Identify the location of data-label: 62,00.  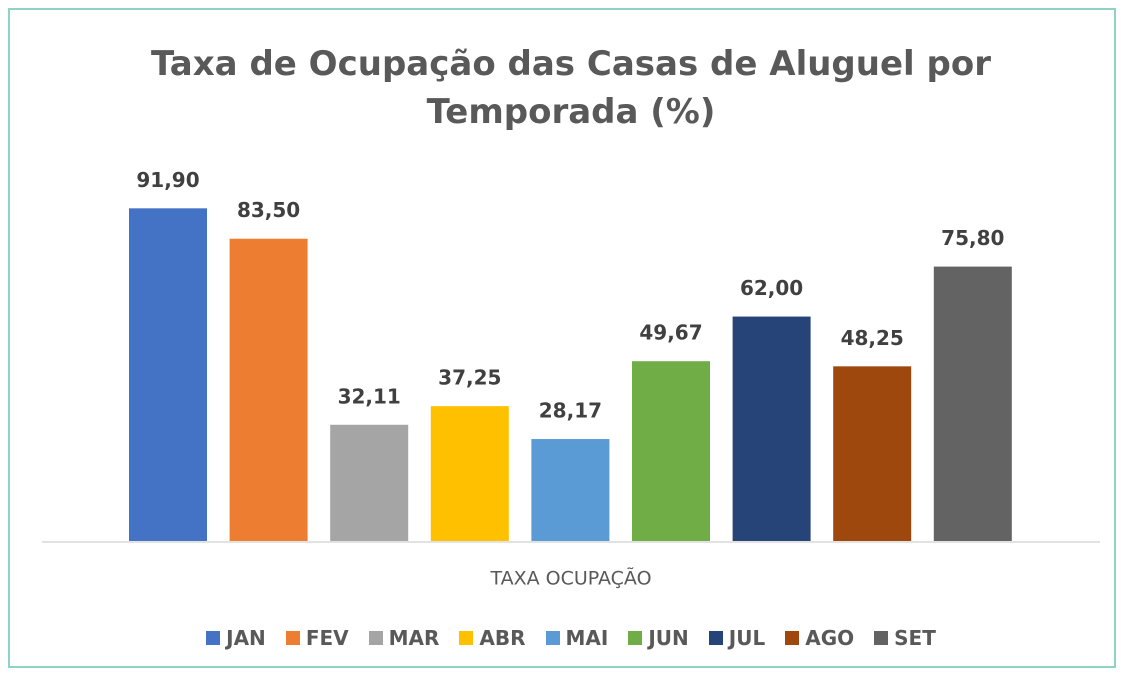
(771, 288).